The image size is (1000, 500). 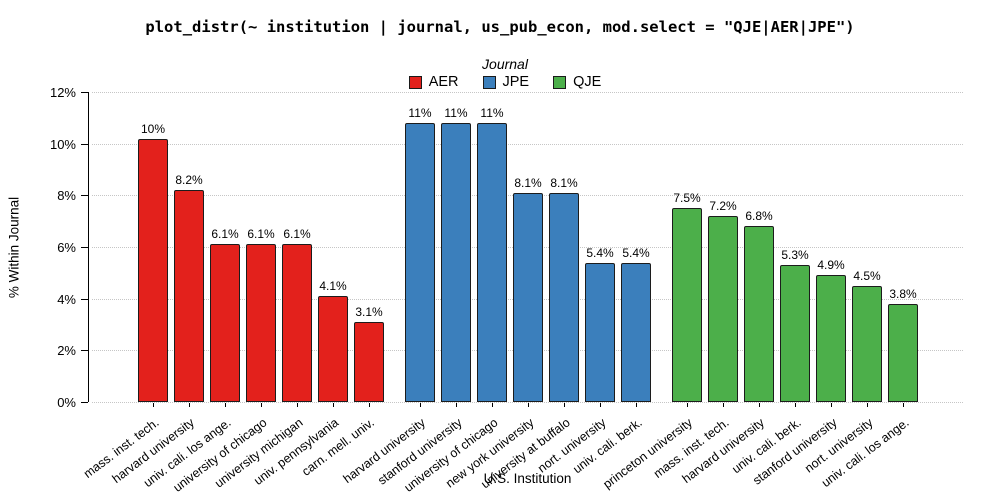 I want to click on y-tick-label: 6%, so click(x=66, y=247).